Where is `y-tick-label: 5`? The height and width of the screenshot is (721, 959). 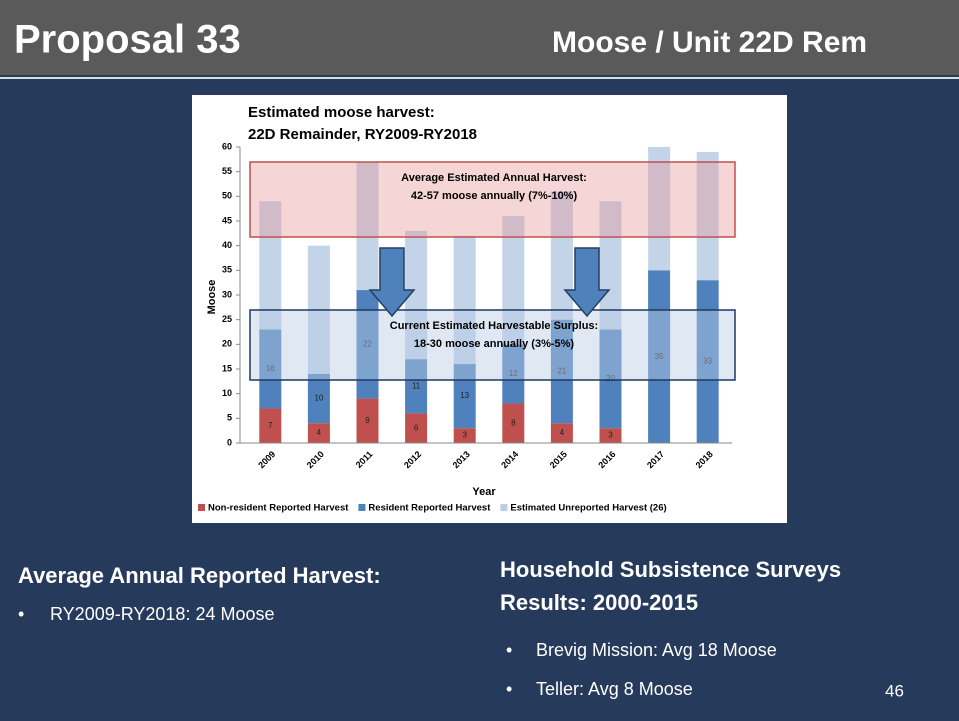
y-tick-label: 5 is located at coordinates (229, 418).